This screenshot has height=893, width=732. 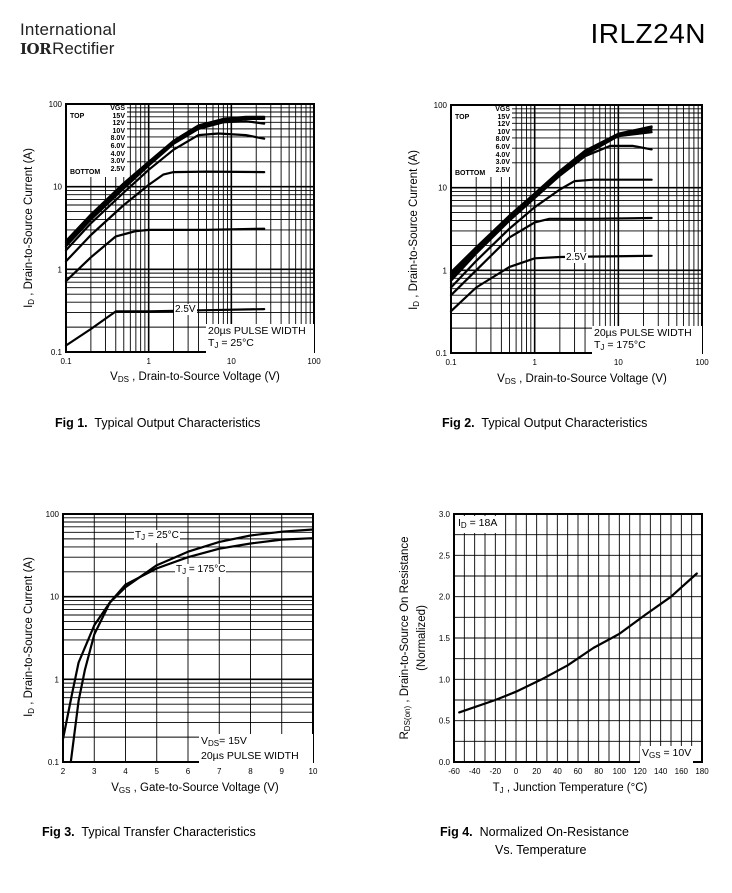 What do you see at coordinates (570, 788) in the screenshot?
I see `fig4-x-axis-label: TJ , Junction Temperature (°C)` at bounding box center [570, 788].